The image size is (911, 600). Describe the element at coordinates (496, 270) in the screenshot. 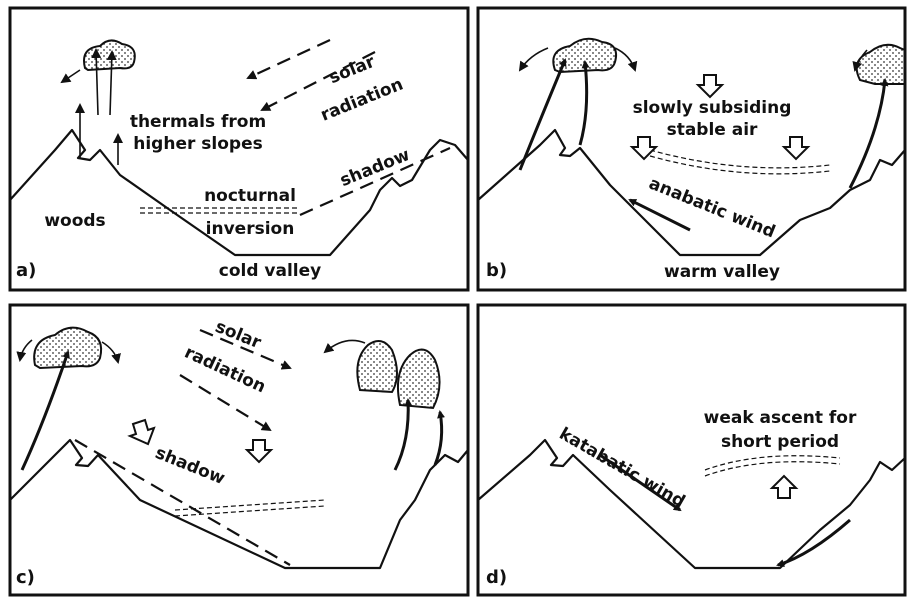

I see `panel-label: b)` at that location.